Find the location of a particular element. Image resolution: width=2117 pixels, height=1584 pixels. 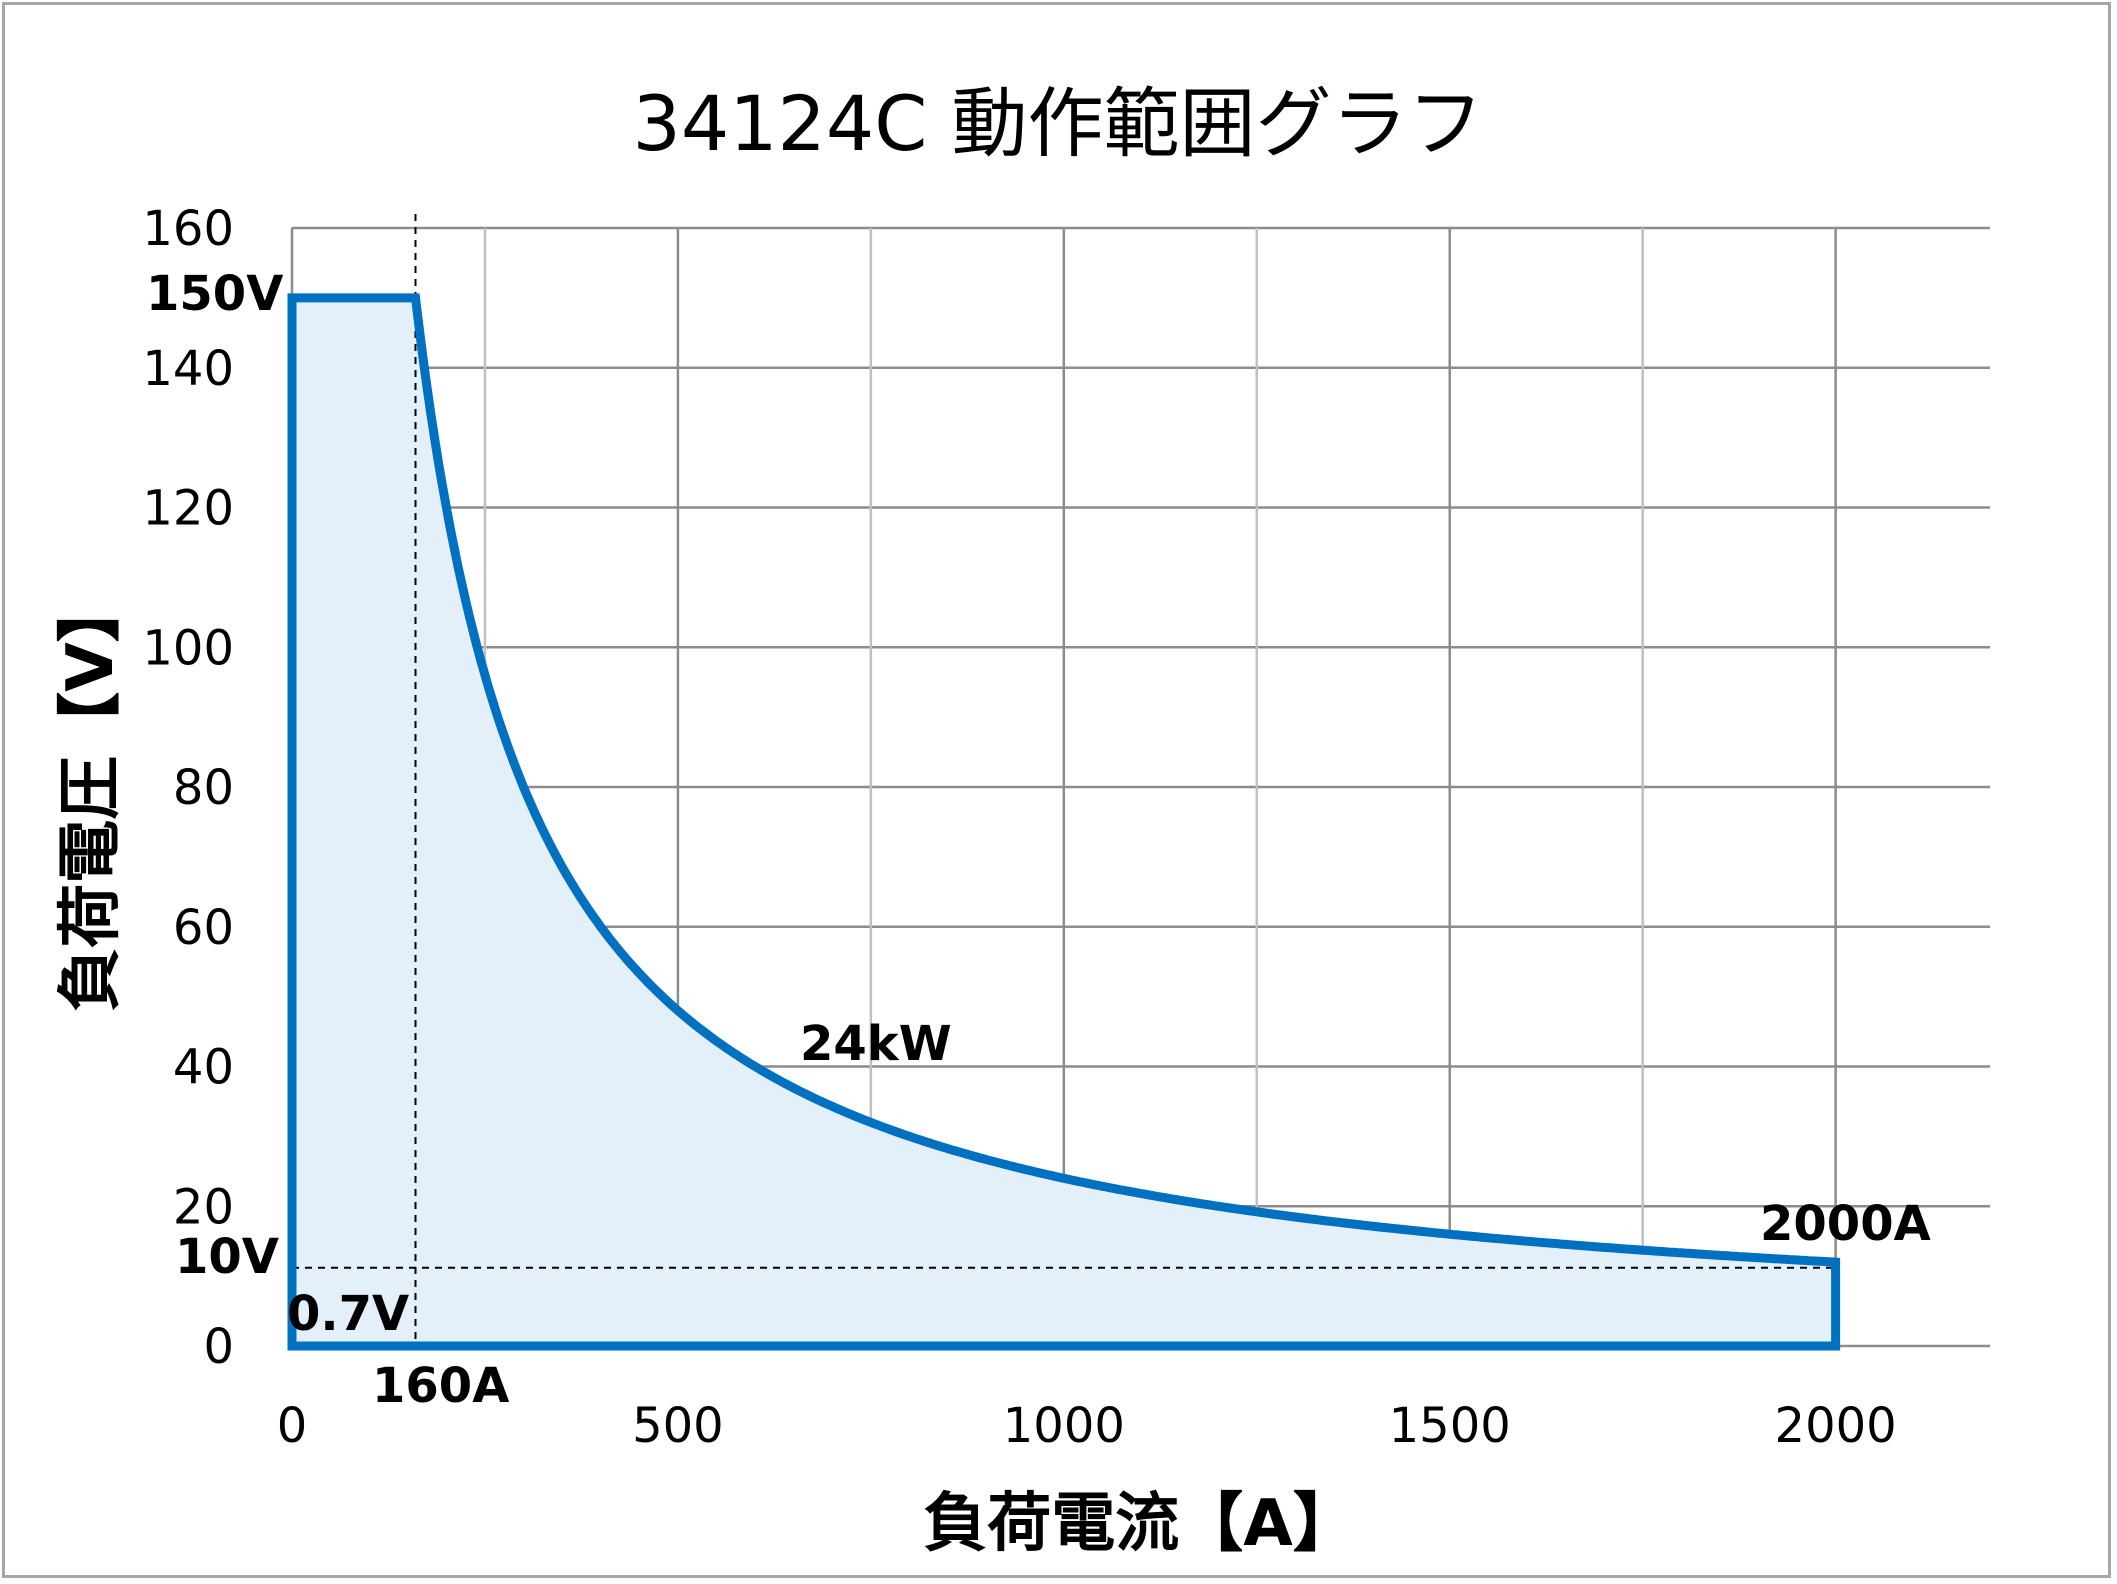

y-tick-label: 160 is located at coordinates (188, 229).